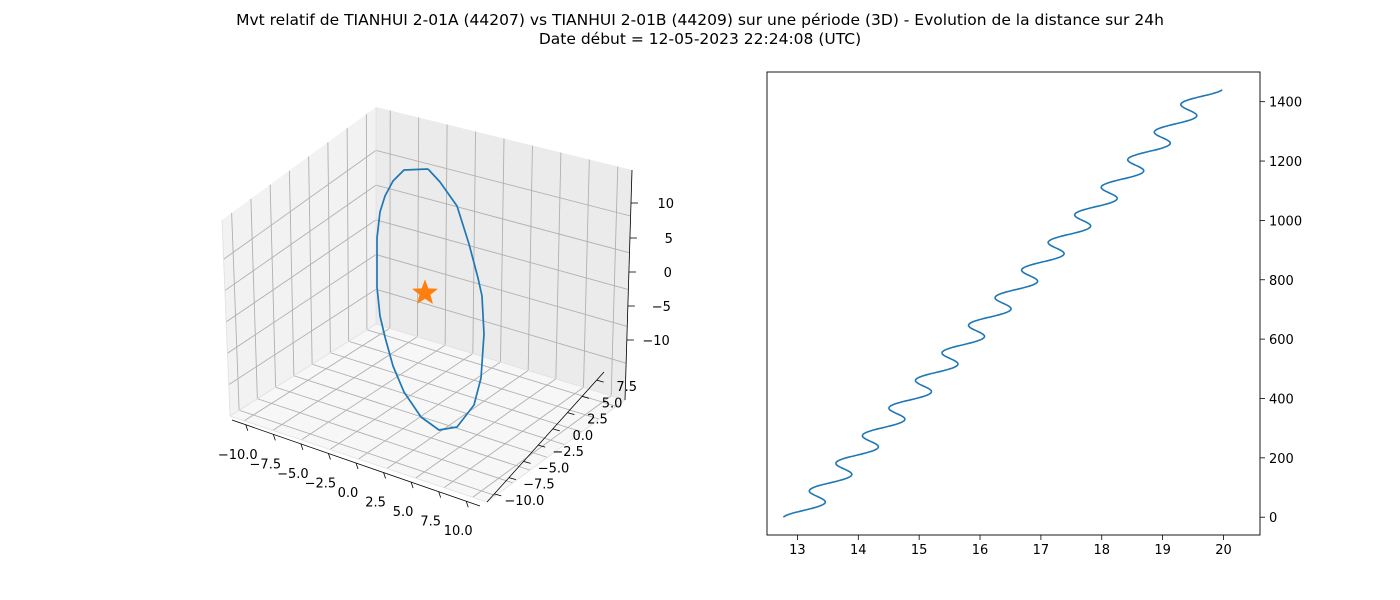  I want to click on y-tick-label: 1400, so click(1285, 103).